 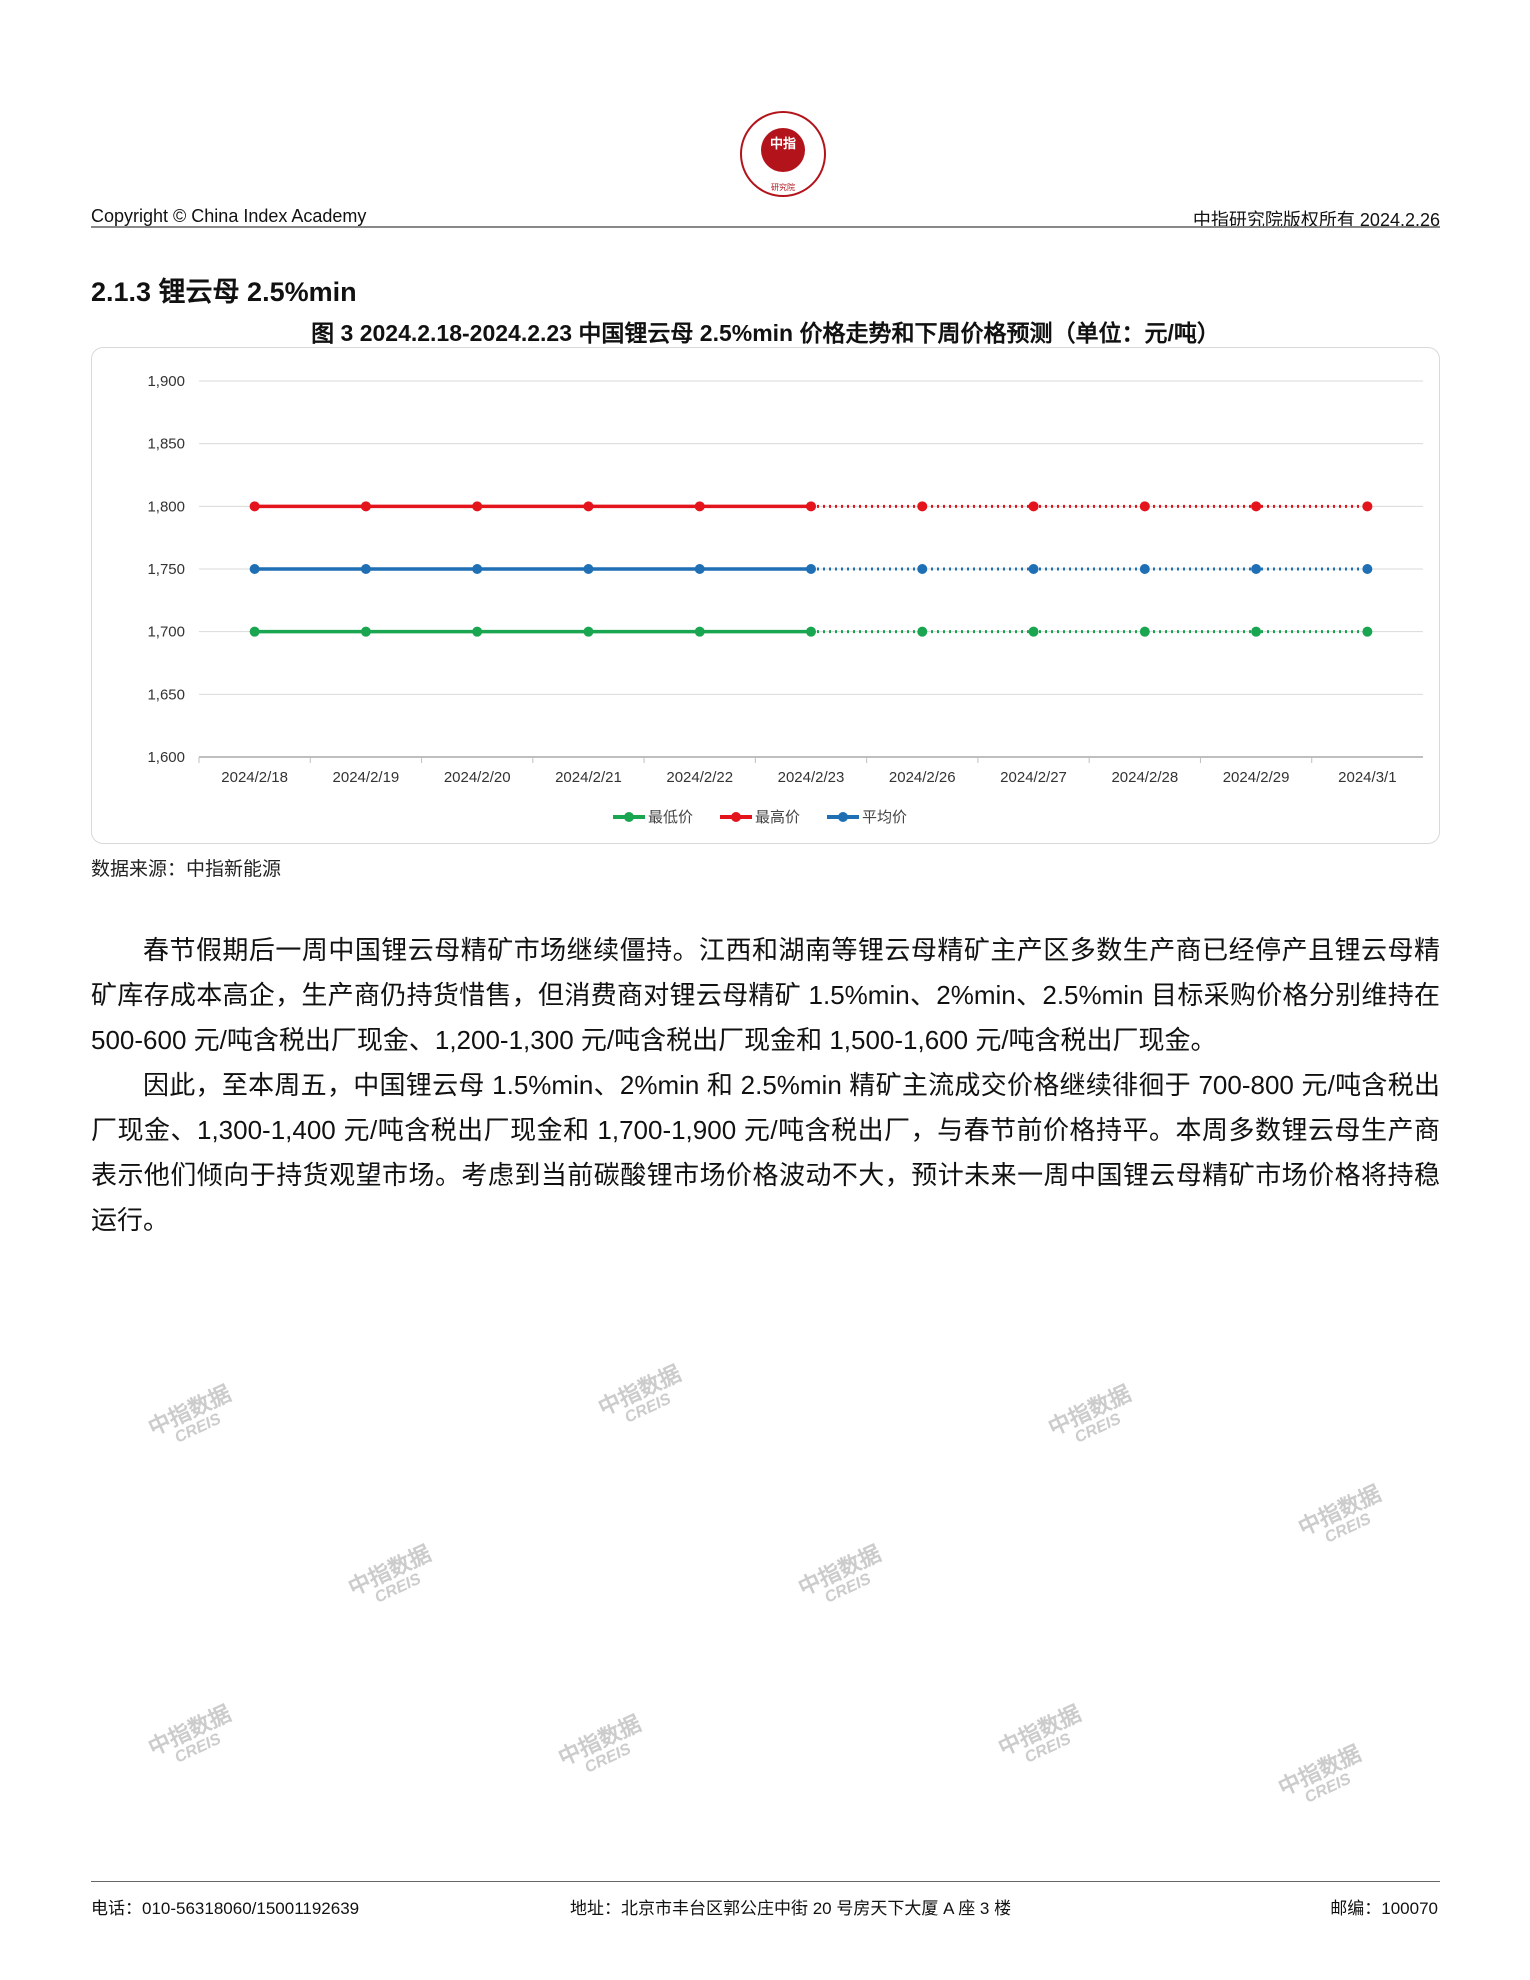 I want to click on china-index-academy-logo: 中指 研究院, so click(x=783, y=154).